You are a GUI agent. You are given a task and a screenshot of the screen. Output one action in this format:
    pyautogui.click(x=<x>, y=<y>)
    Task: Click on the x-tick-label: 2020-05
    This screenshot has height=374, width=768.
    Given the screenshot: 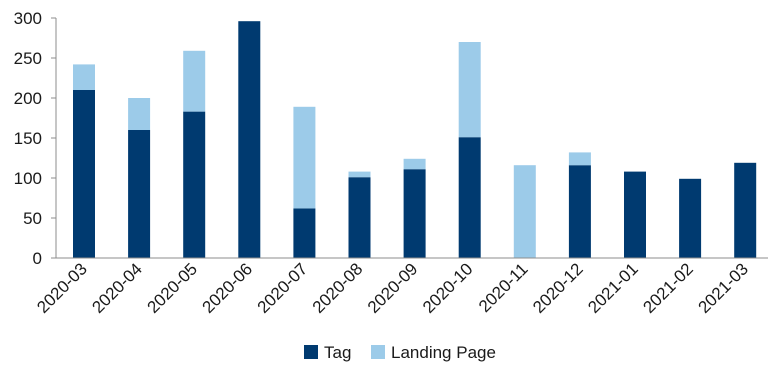 What is the action you would take?
    pyautogui.click(x=172, y=288)
    